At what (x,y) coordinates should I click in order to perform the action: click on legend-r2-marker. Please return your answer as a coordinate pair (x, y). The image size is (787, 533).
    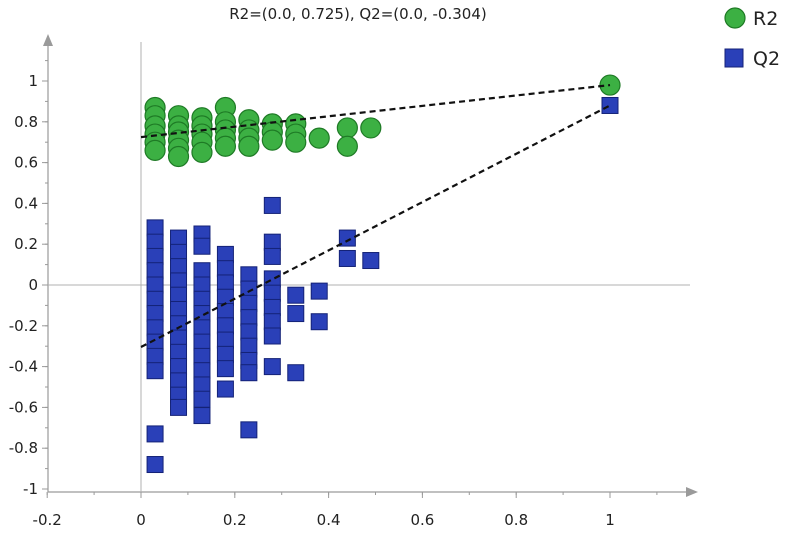
    Looking at the image, I should click on (735, 18).